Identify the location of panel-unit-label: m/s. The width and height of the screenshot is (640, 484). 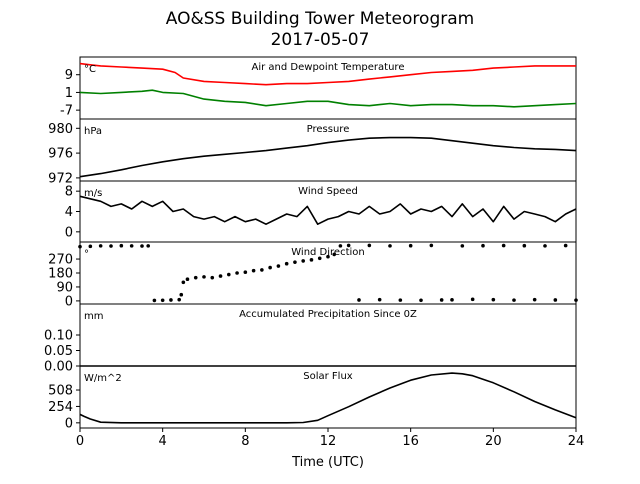
(93, 193).